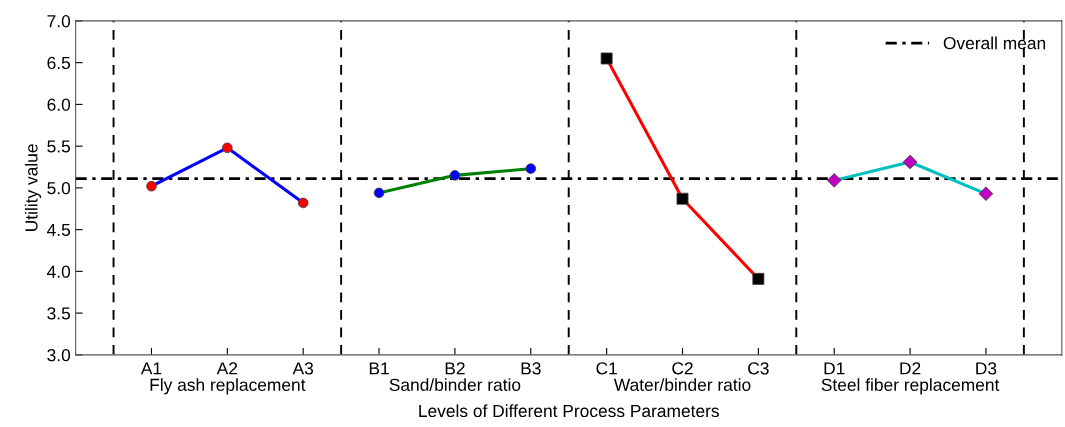  I want to click on x-tick-label: A1, so click(151, 368).